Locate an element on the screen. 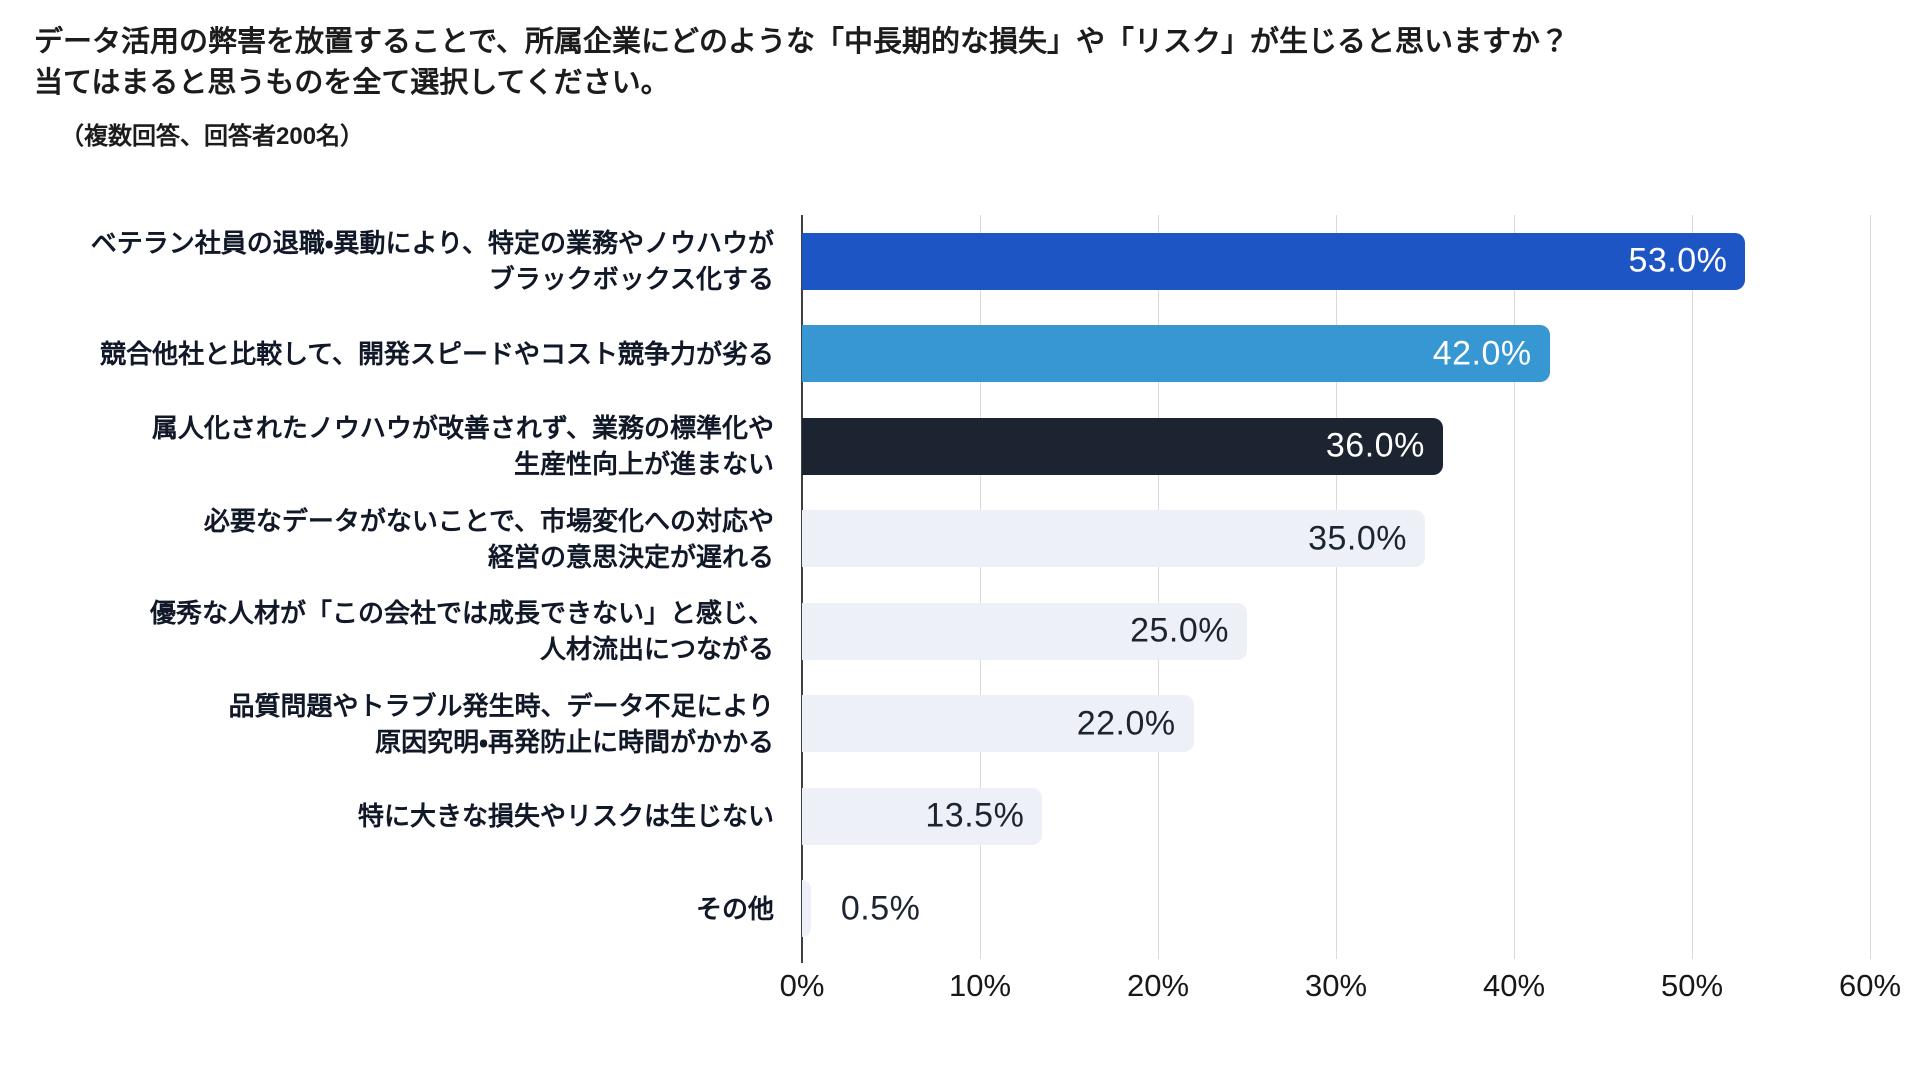 The height and width of the screenshot is (1080, 1920). x-tick-label: 60% is located at coordinates (1870, 985).